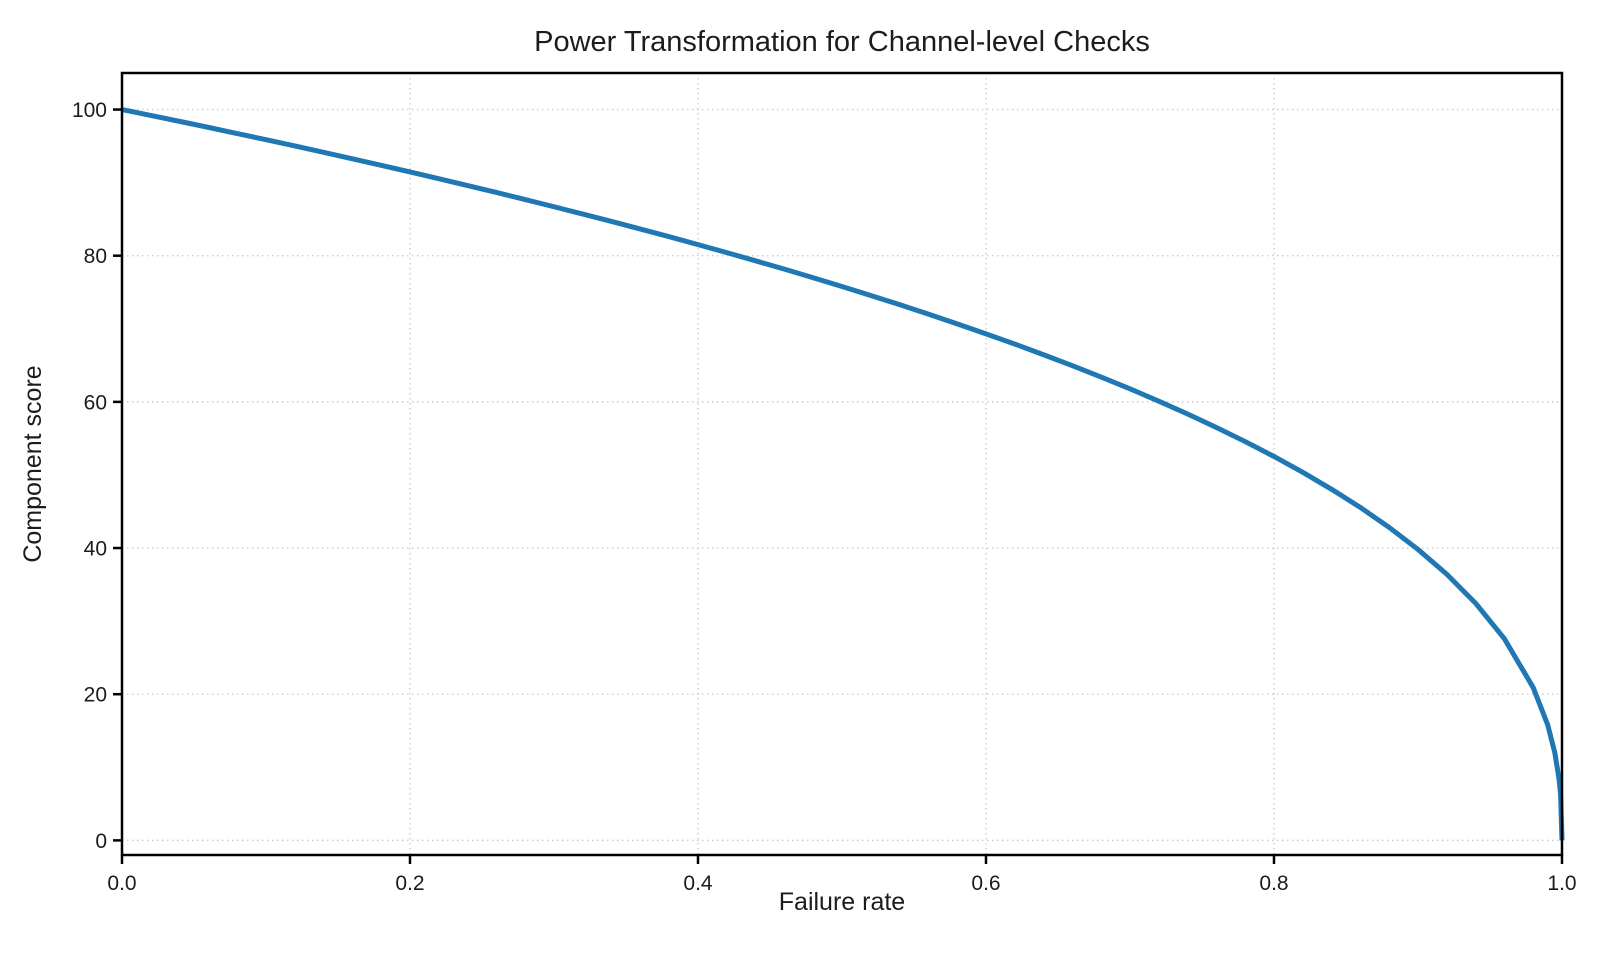 This screenshot has width=1600, height=960. Describe the element at coordinates (101, 841) in the screenshot. I see `y-tick-label: 0` at that location.